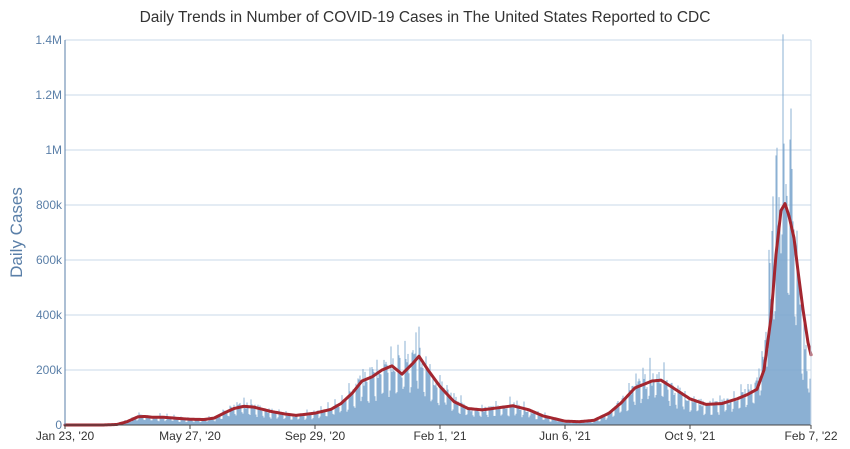  Describe the element at coordinates (58, 425) in the screenshot. I see `y-tick-label: 0` at that location.